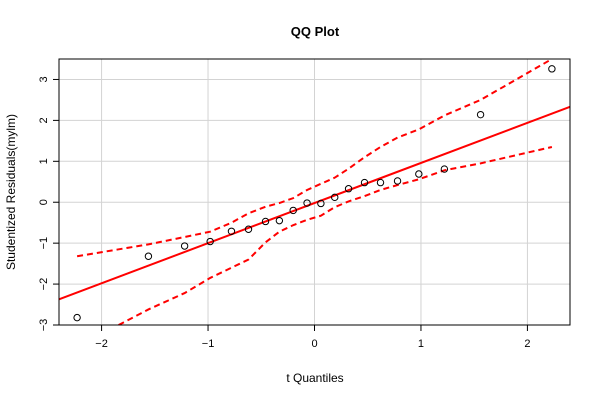 This screenshot has height=400, width=600. Describe the element at coordinates (44, 284) in the screenshot. I see `y-tick-label: −2` at that location.